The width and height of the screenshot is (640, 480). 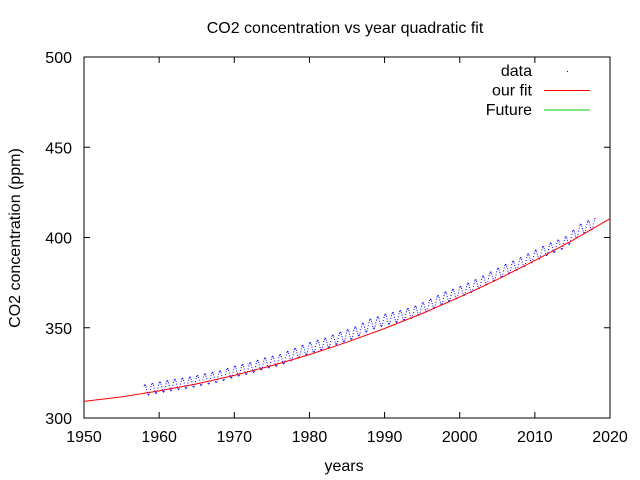 I want to click on y-tick-label: 450, so click(x=58, y=148).